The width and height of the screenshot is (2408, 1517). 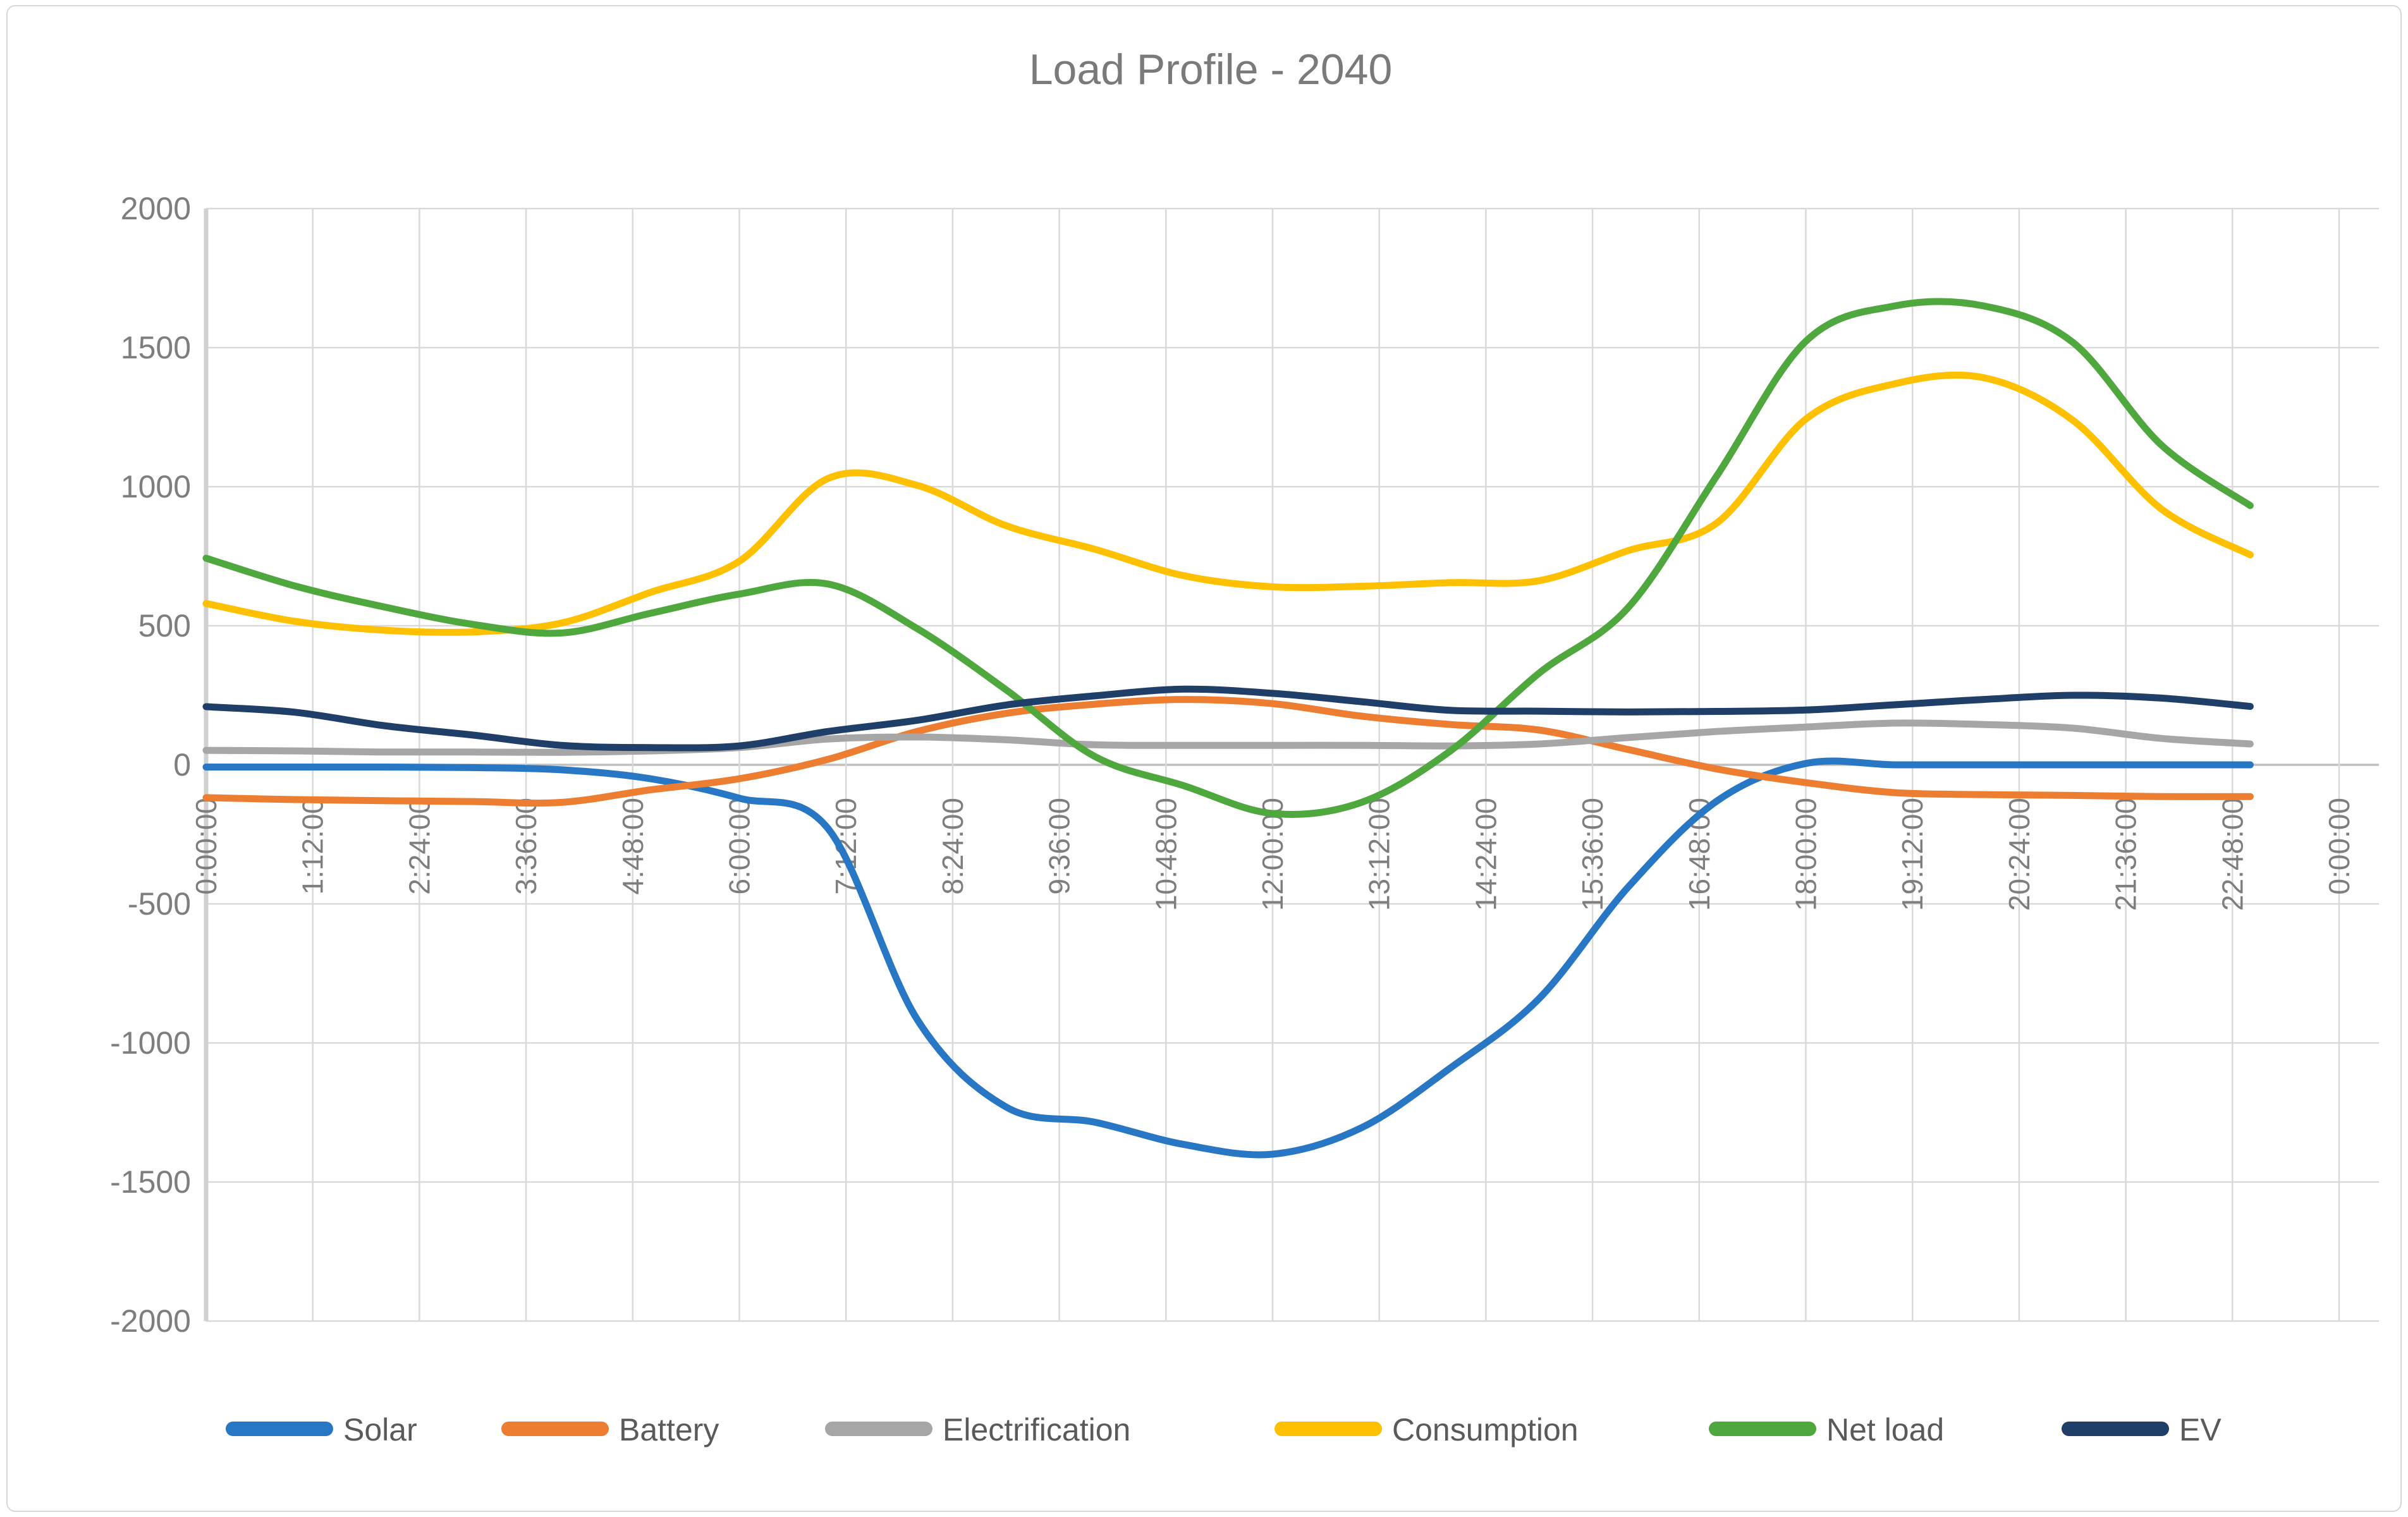 I want to click on legend-item-electrification: Electrification, so click(x=977, y=1429).